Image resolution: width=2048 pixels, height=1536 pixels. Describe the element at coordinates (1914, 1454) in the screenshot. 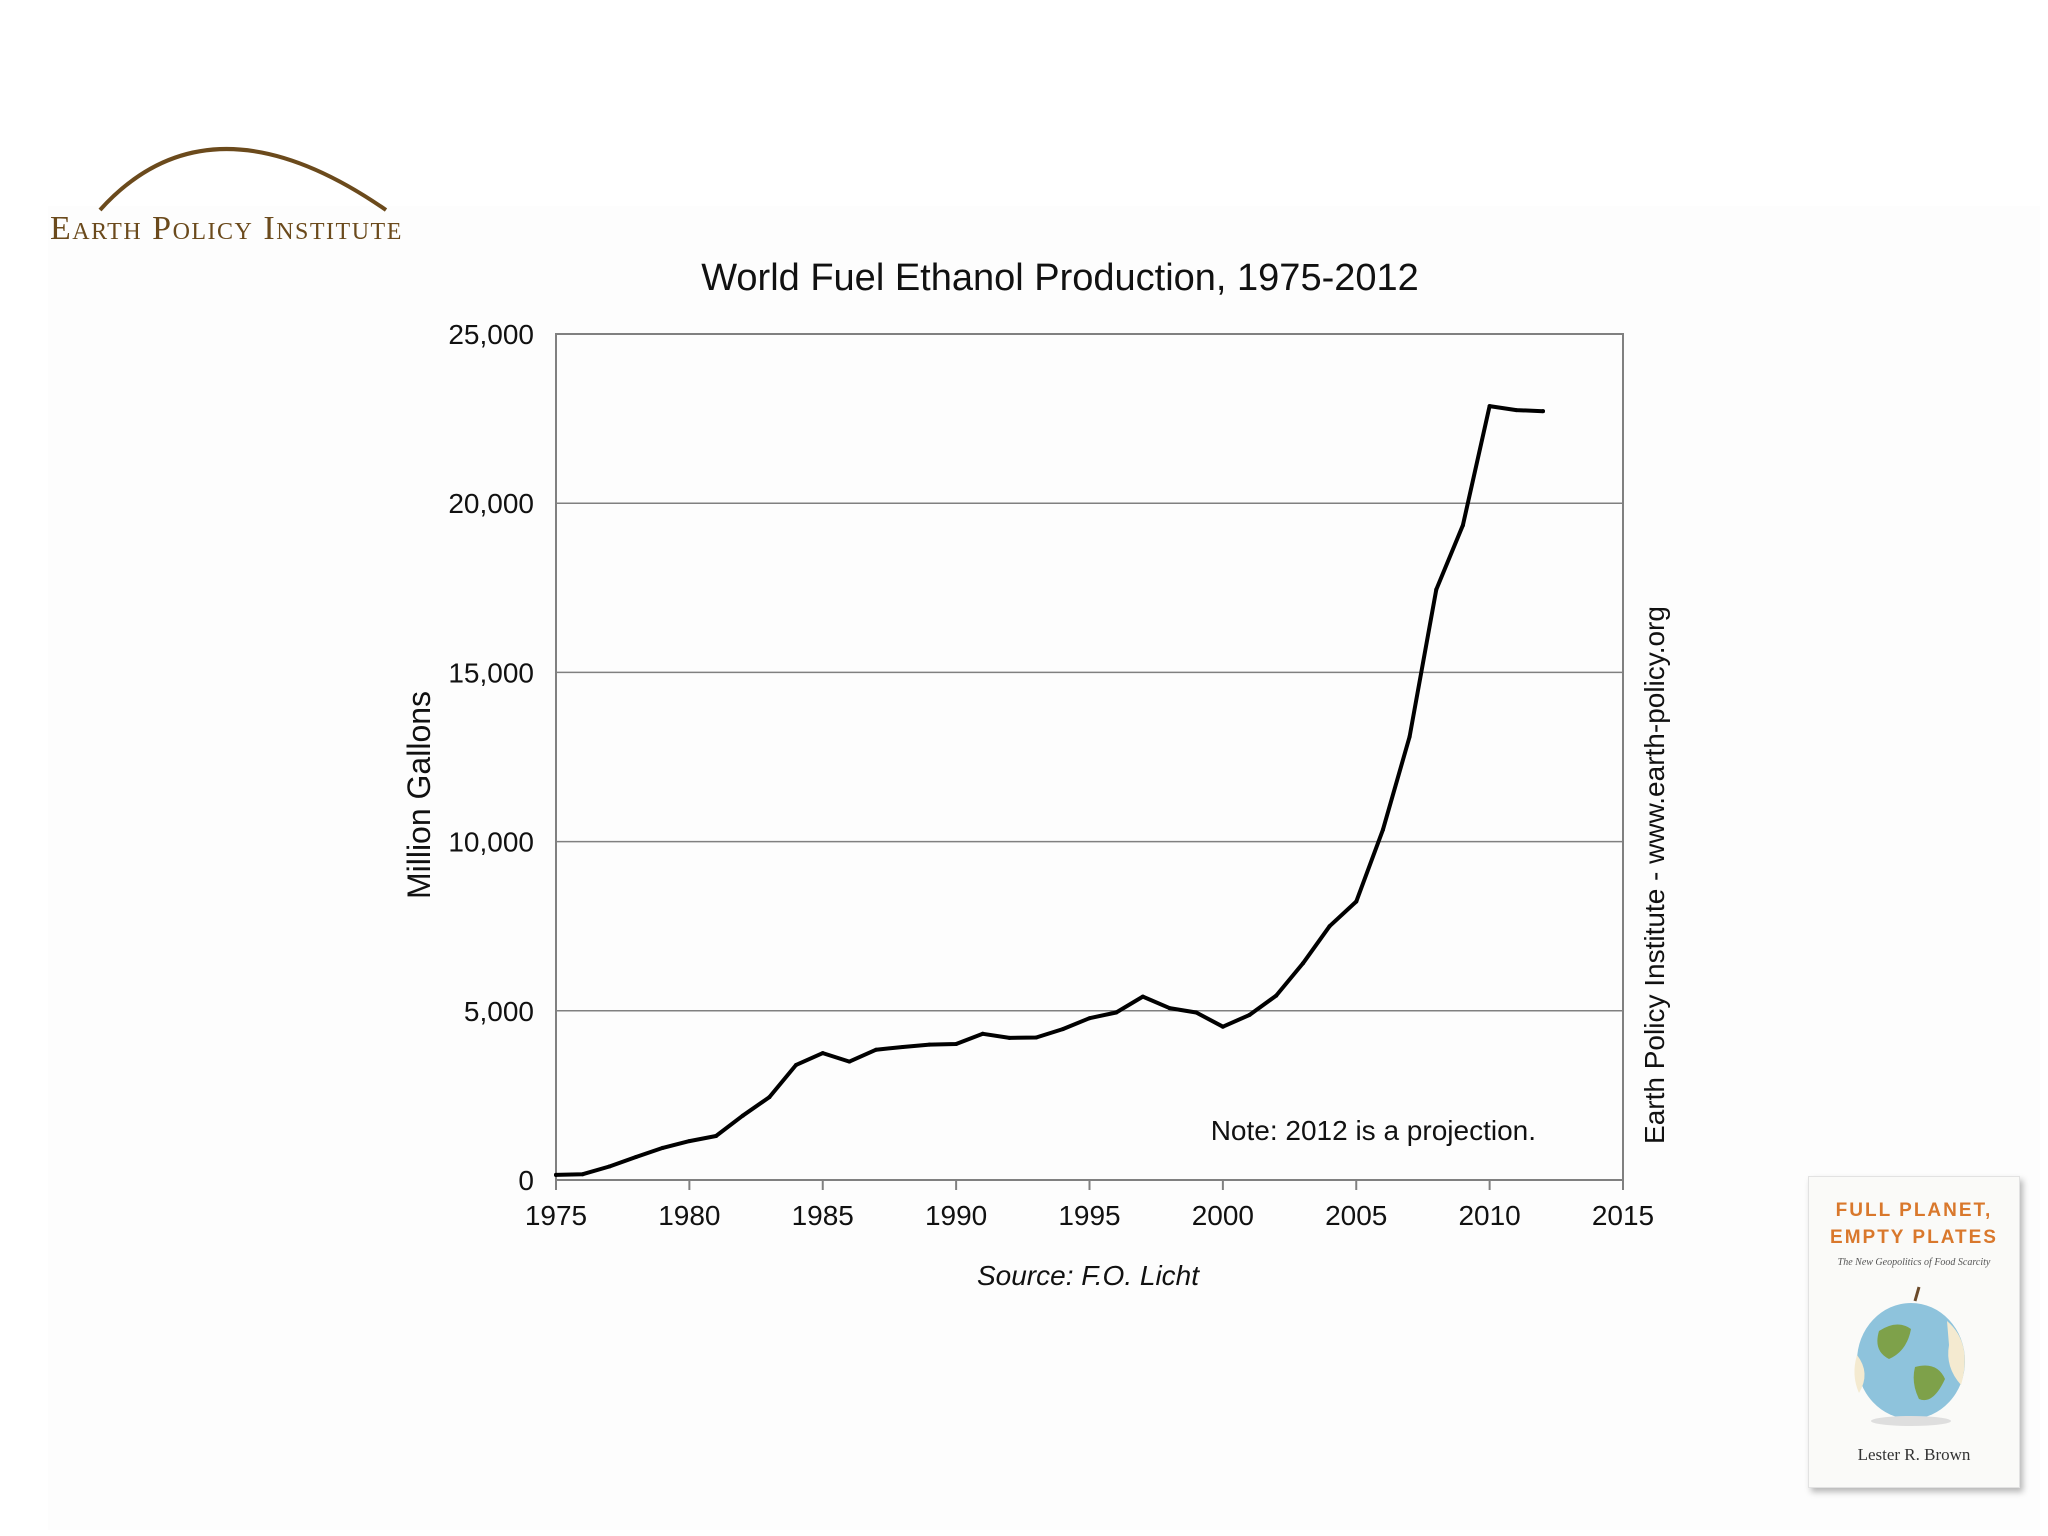

I see `book-author: Lester R. Brown` at that location.